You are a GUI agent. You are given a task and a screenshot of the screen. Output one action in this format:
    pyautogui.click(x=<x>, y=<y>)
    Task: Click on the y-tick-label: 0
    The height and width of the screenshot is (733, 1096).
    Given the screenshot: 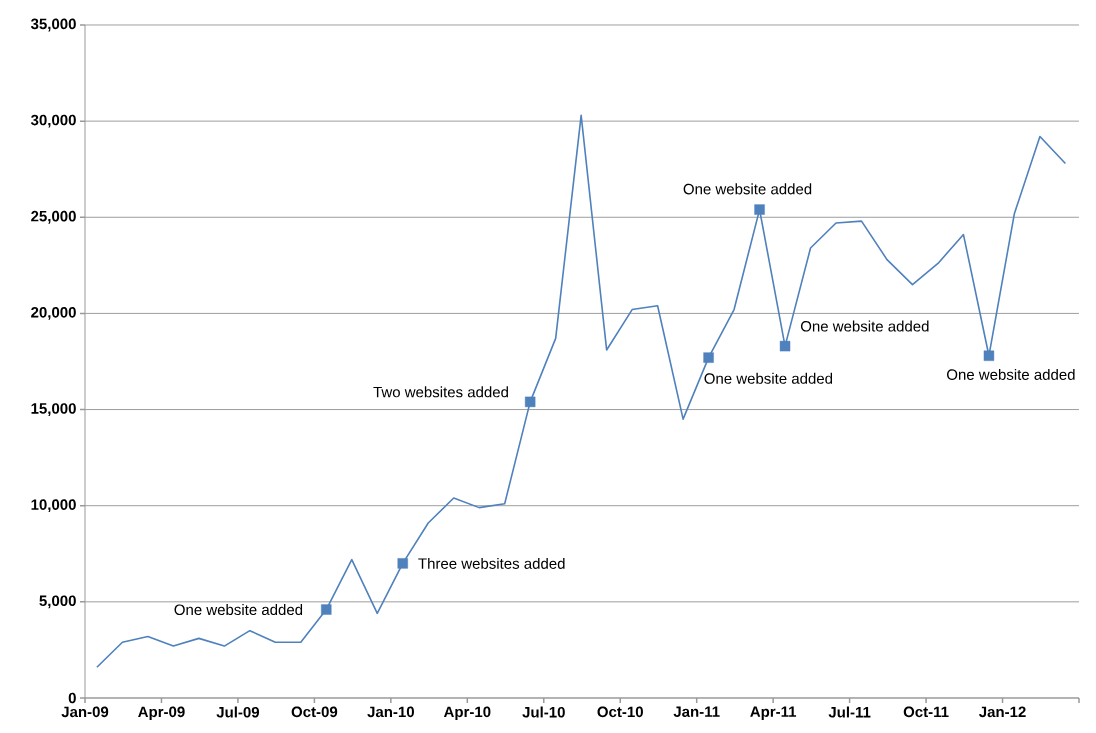 What is the action you would take?
    pyautogui.click(x=72, y=698)
    